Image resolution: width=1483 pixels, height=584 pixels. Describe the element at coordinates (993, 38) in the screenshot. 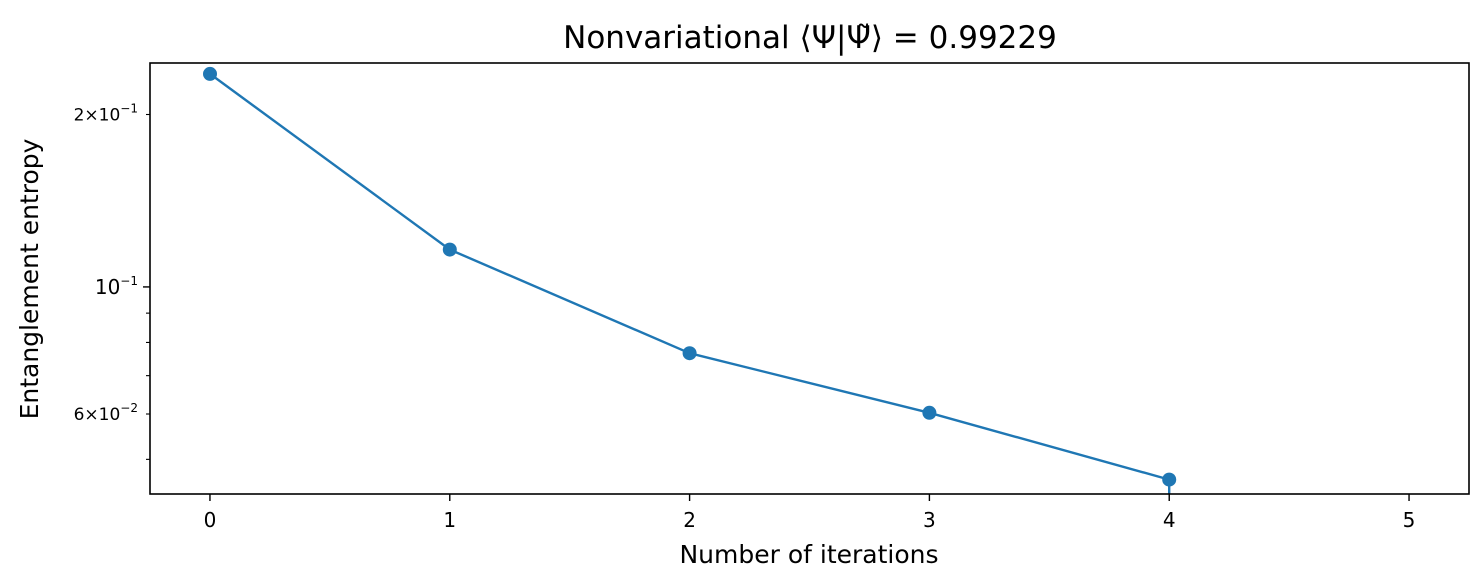

I see `chart-title-value: 0.99229` at that location.